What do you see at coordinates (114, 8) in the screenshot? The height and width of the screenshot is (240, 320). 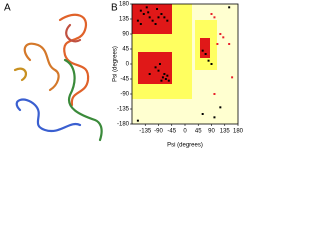 I see `panel-label: B` at bounding box center [114, 8].